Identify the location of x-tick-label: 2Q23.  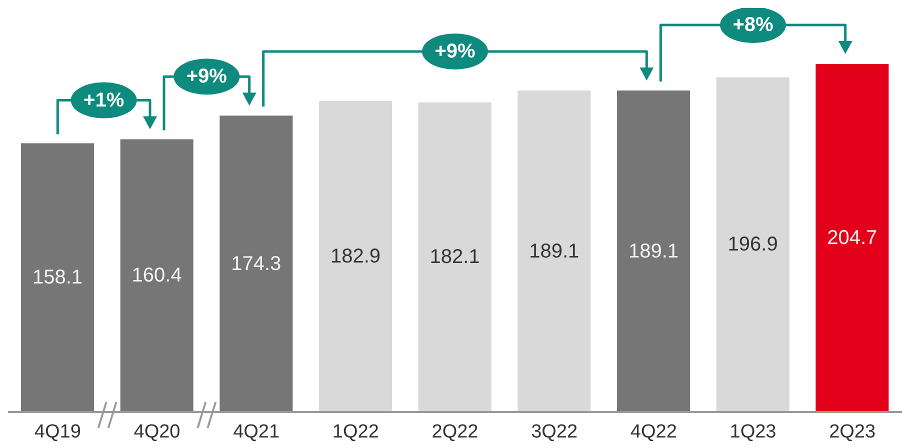
(852, 431).